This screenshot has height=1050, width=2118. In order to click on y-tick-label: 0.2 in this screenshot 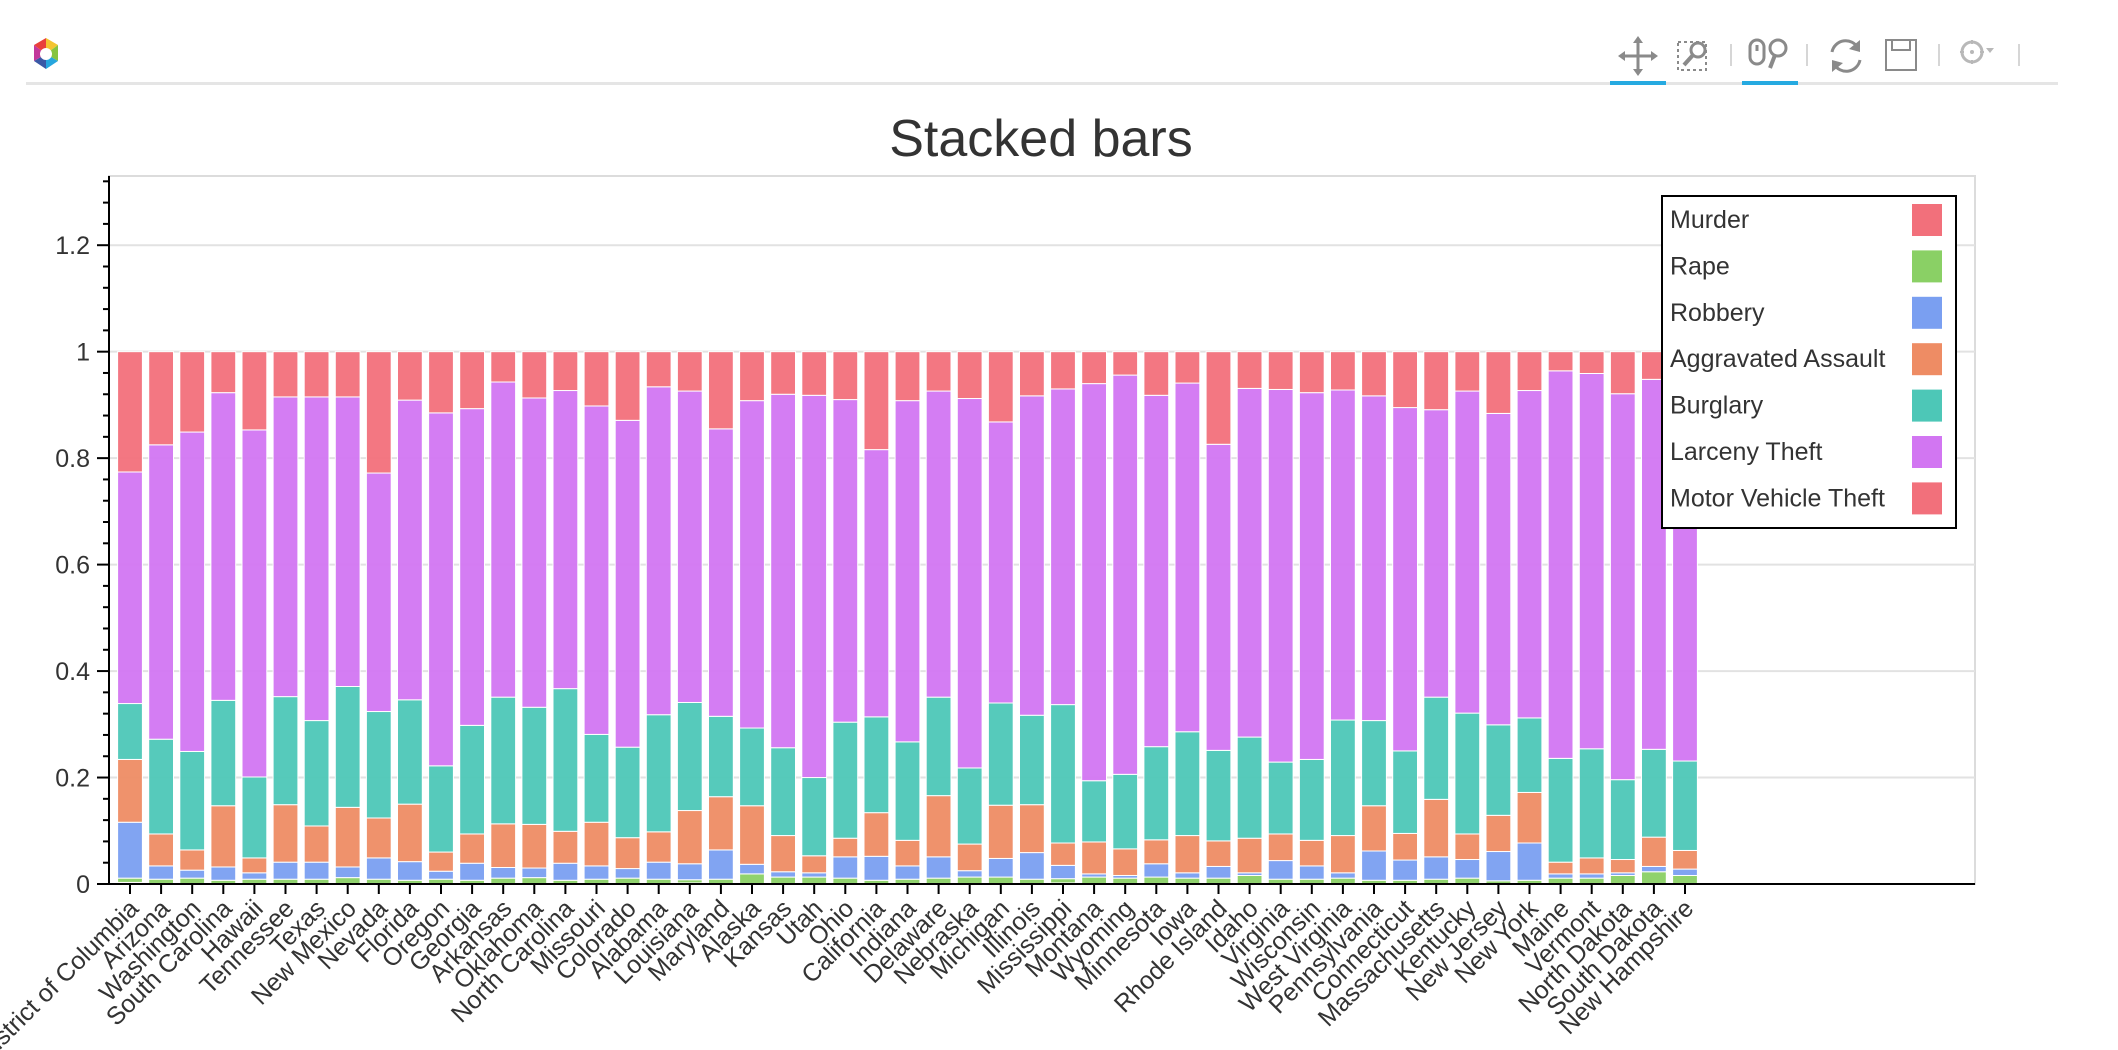, I will do `click(72, 779)`.